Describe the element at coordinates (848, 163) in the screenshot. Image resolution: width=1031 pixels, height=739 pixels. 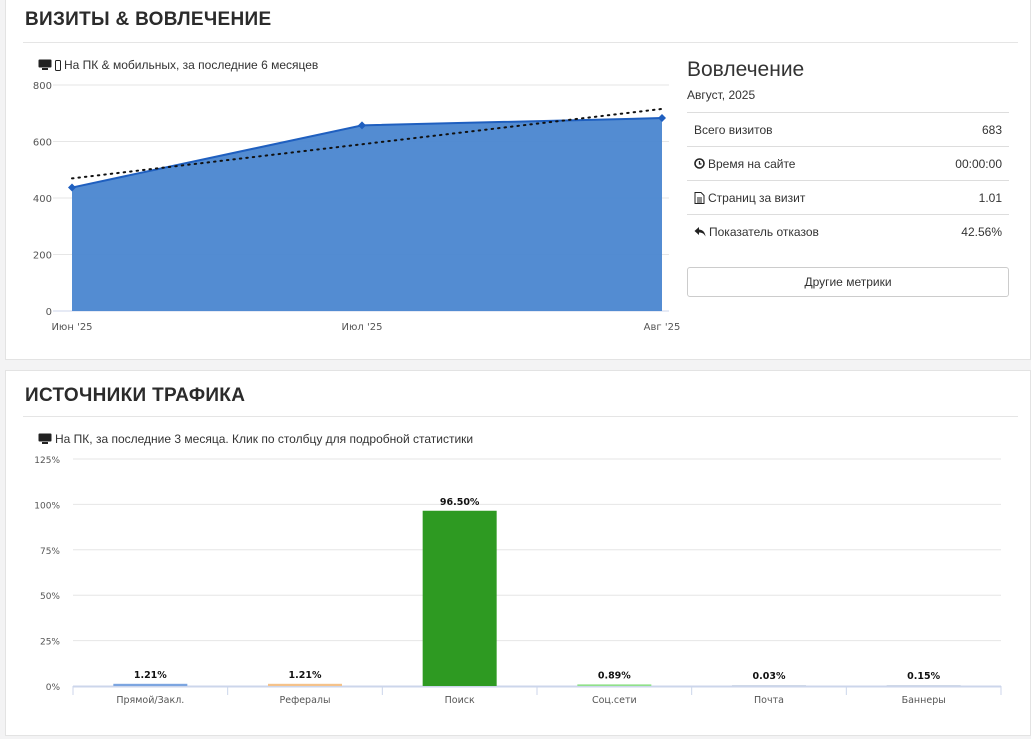
I see `metric-row-time: Время на сайте 00:00:00` at that location.